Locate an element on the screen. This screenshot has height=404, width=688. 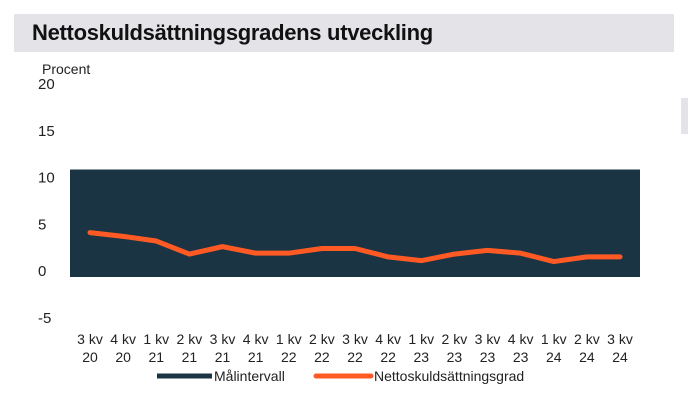
y-axis-label: Procent is located at coordinates (66, 69).